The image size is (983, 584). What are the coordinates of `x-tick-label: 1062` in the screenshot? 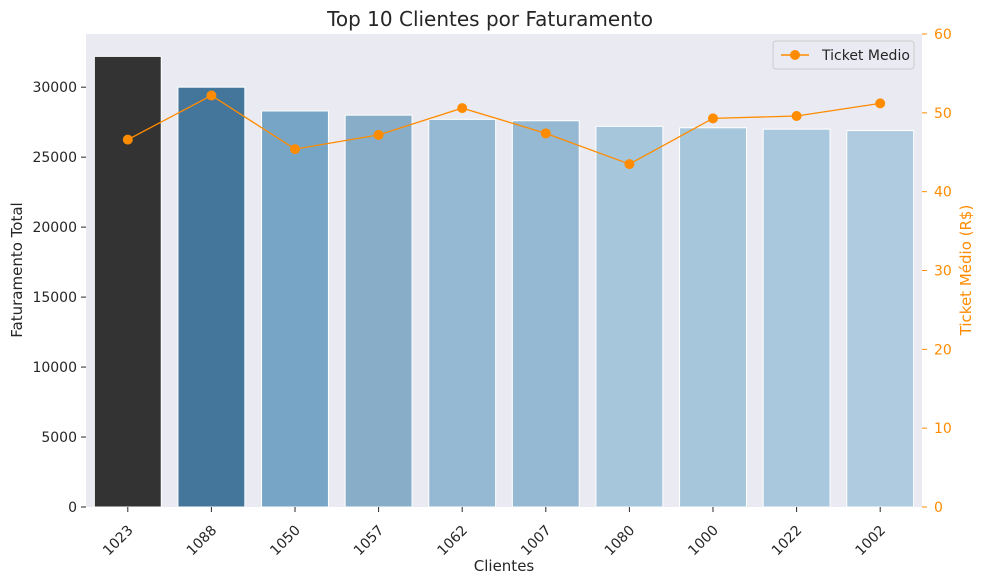 It's located at (453, 541).